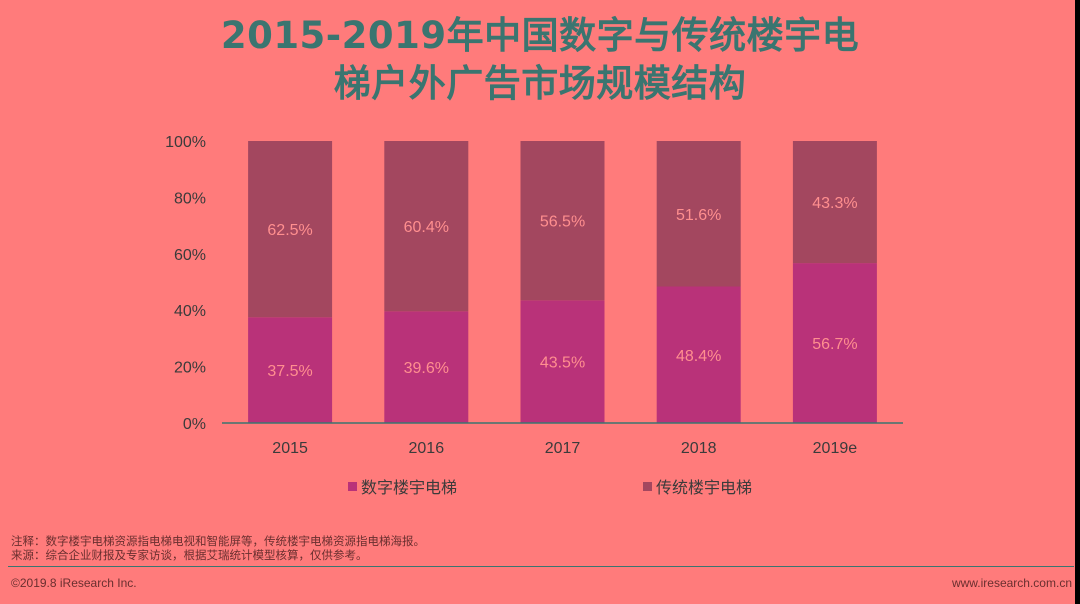  What do you see at coordinates (190, 368) in the screenshot?
I see `y-tick-label: 20%` at bounding box center [190, 368].